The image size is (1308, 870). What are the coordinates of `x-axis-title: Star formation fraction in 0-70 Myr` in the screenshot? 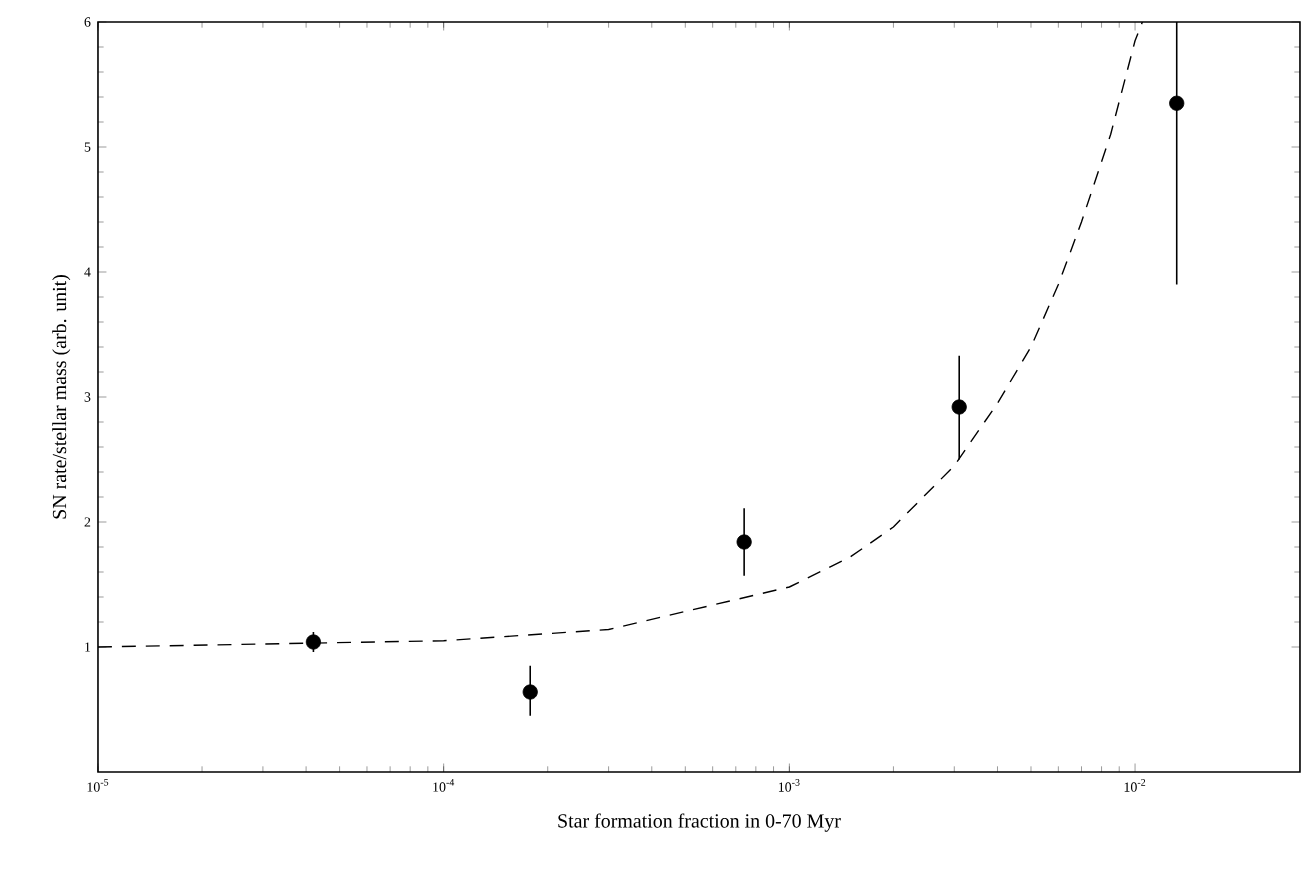 It's located at (699, 822).